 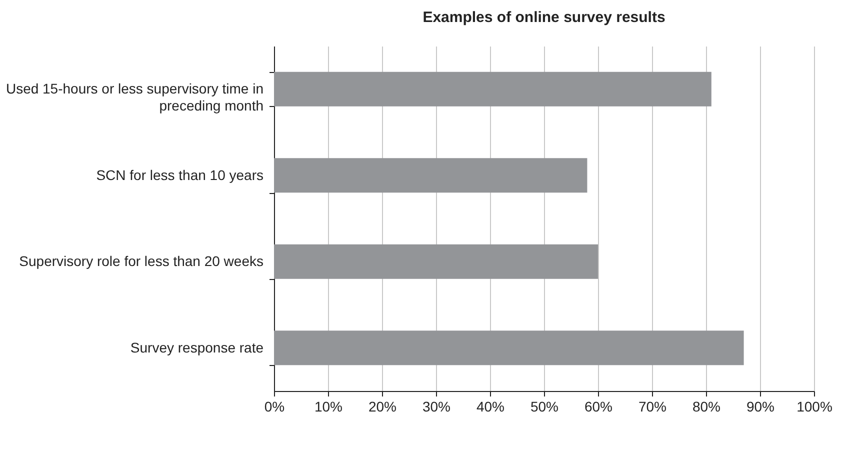 What do you see at coordinates (197, 347) in the screenshot?
I see `y-tick-label: Survey response rate` at bounding box center [197, 347].